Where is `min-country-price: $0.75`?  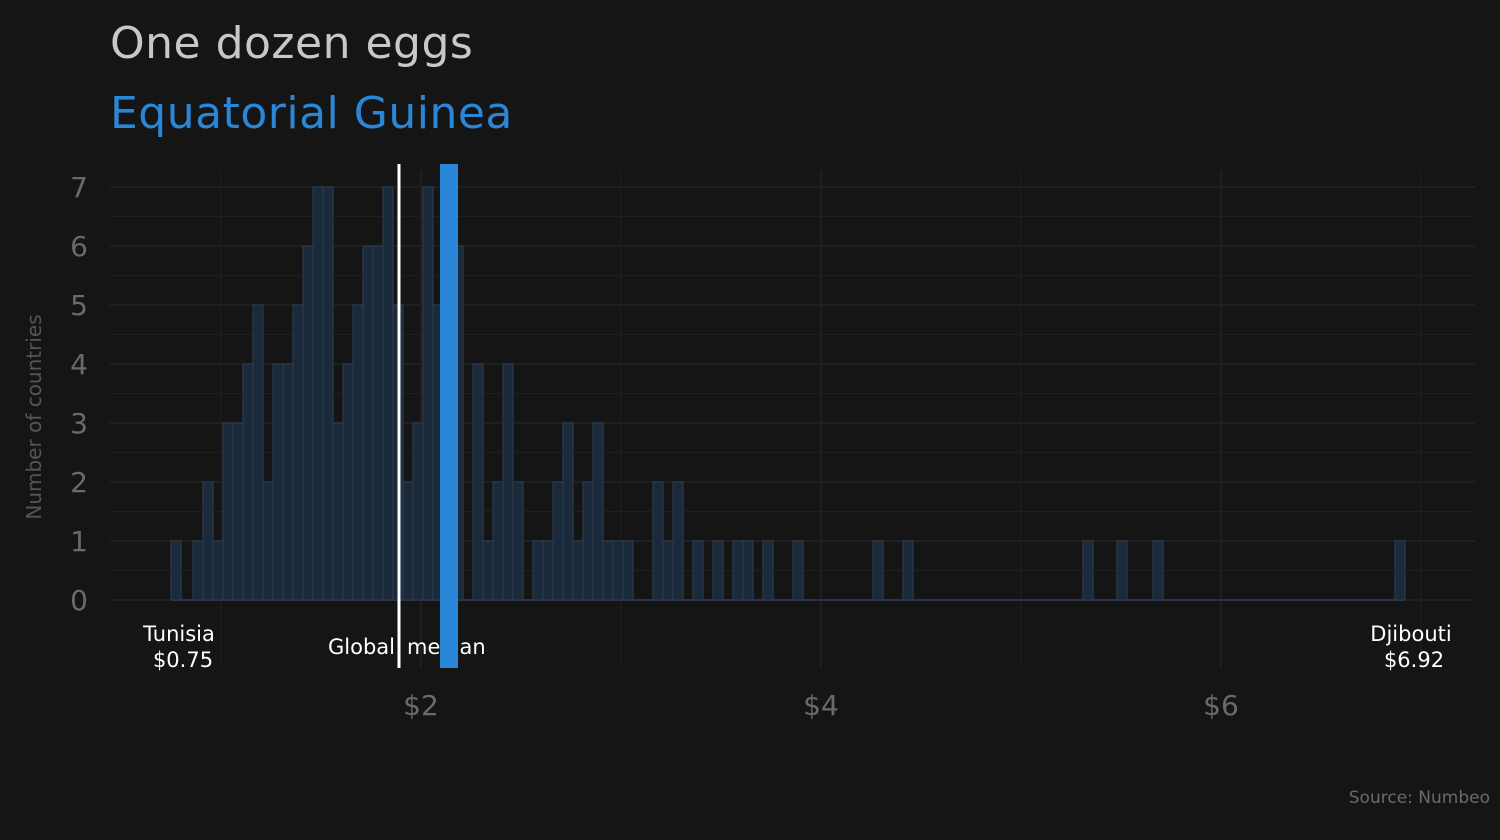 min-country-price: $0.75 is located at coordinates (183, 660).